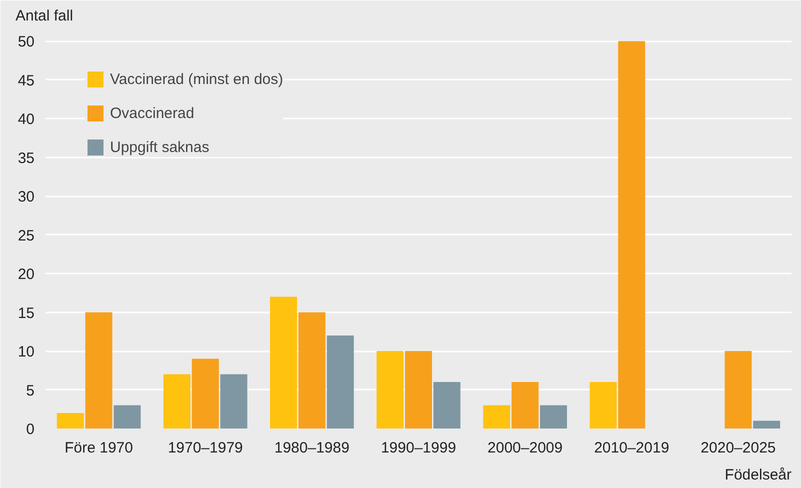 The height and width of the screenshot is (488, 801). What do you see at coordinates (205, 448) in the screenshot?
I see `x-tick-label: 1970–1979` at bounding box center [205, 448].